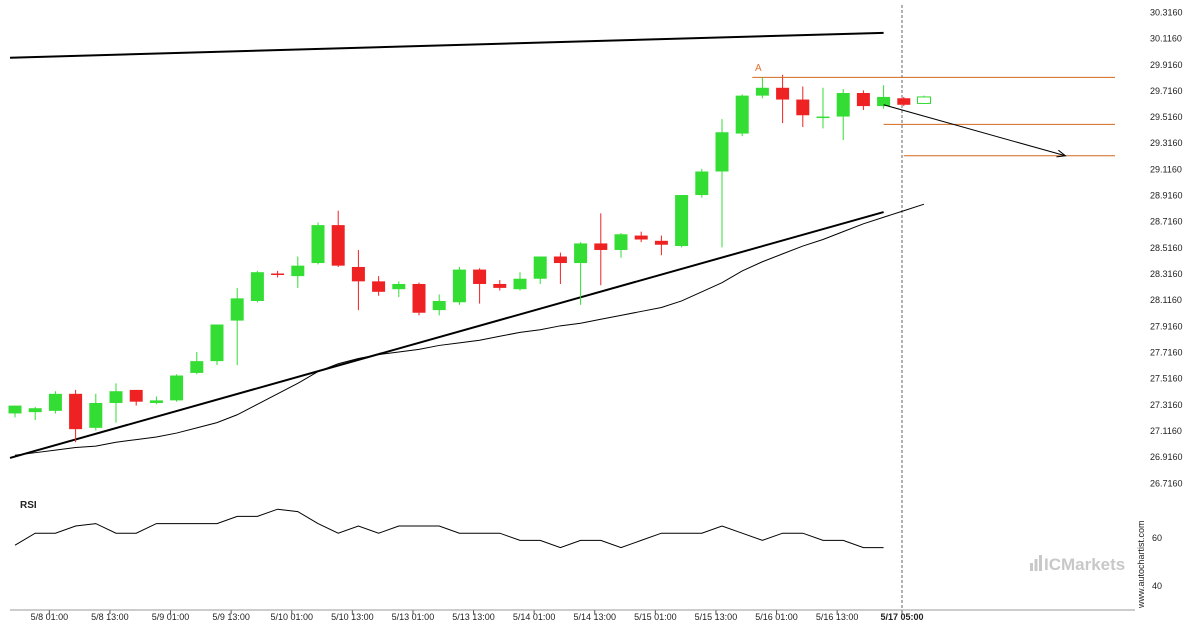  Describe the element at coordinates (1166, 483) in the screenshot. I see `y-tick-label: 26.7160` at that location.